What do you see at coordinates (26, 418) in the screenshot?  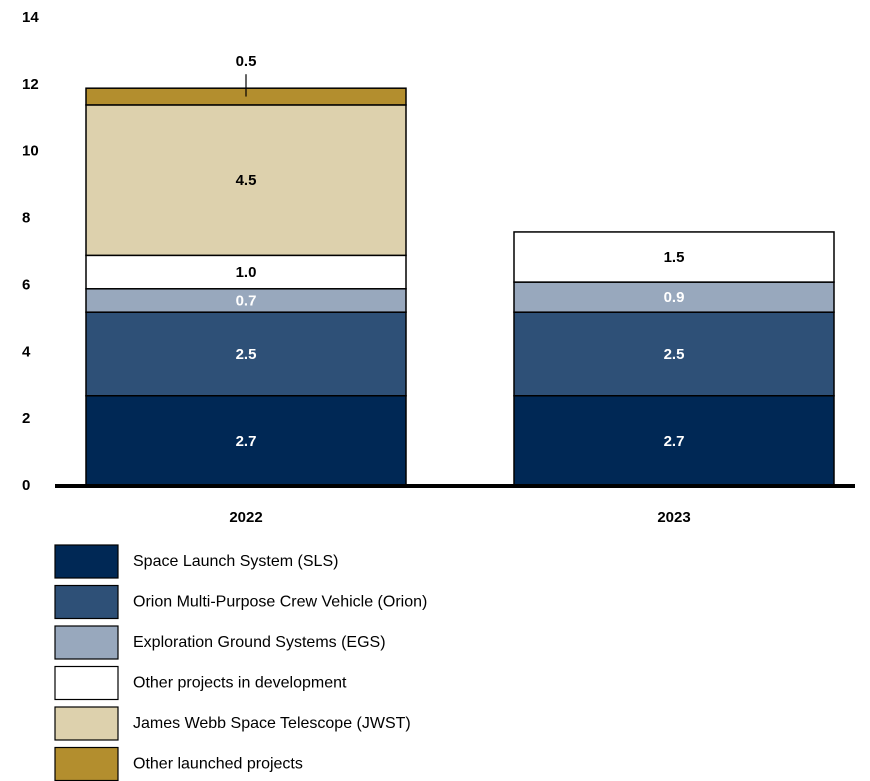 I see `y-tick-label: 2` at bounding box center [26, 418].